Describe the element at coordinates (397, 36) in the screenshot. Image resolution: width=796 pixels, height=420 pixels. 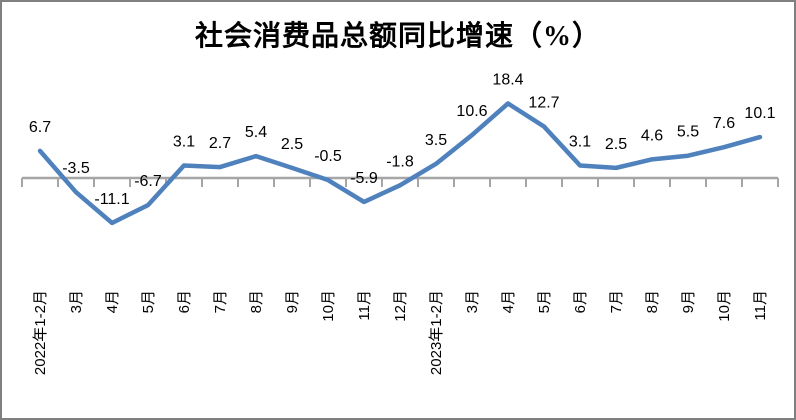
I see `chart-title: 社会消费品总额同比增速（%）` at that location.